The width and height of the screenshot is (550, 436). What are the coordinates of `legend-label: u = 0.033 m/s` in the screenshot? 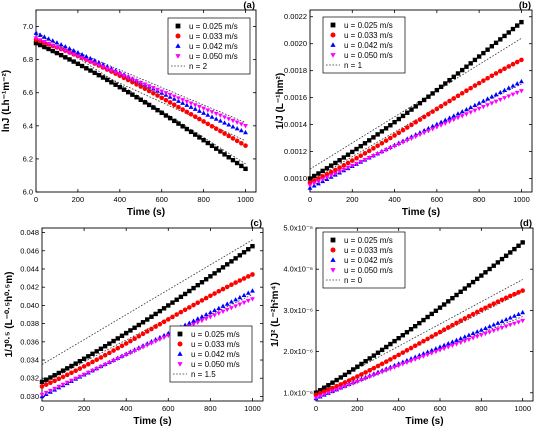 It's located at (368, 250).